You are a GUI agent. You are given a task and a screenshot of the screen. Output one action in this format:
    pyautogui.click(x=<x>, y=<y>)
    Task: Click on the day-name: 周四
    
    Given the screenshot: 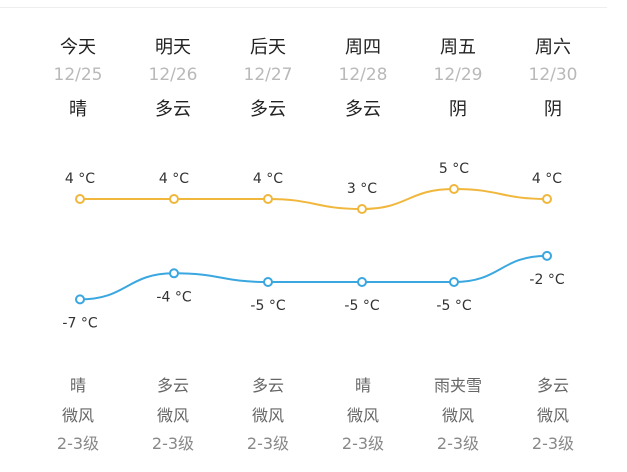 What is the action you would take?
    pyautogui.click(x=363, y=47)
    